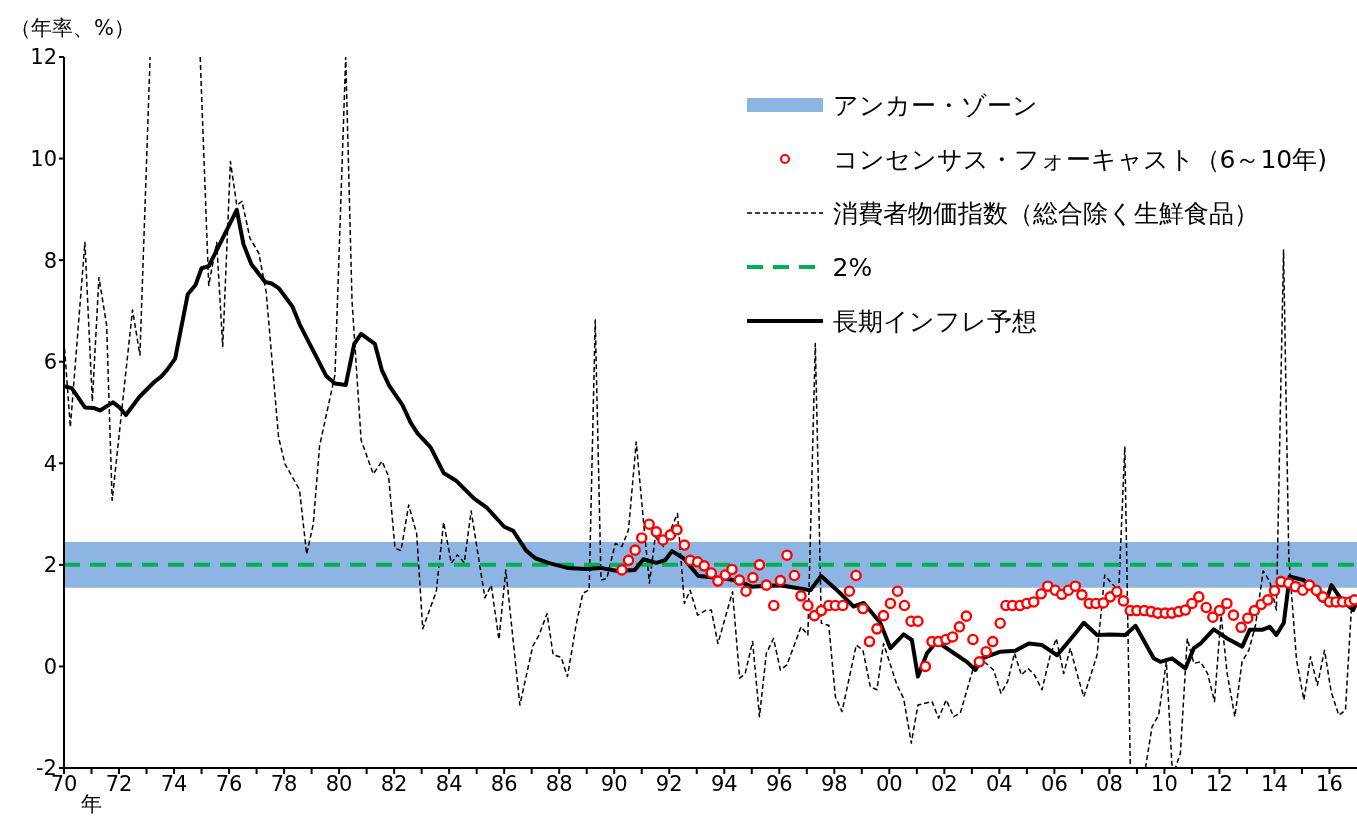  What do you see at coordinates (174, 783) in the screenshot?
I see `x-tick-label: 74` at bounding box center [174, 783].